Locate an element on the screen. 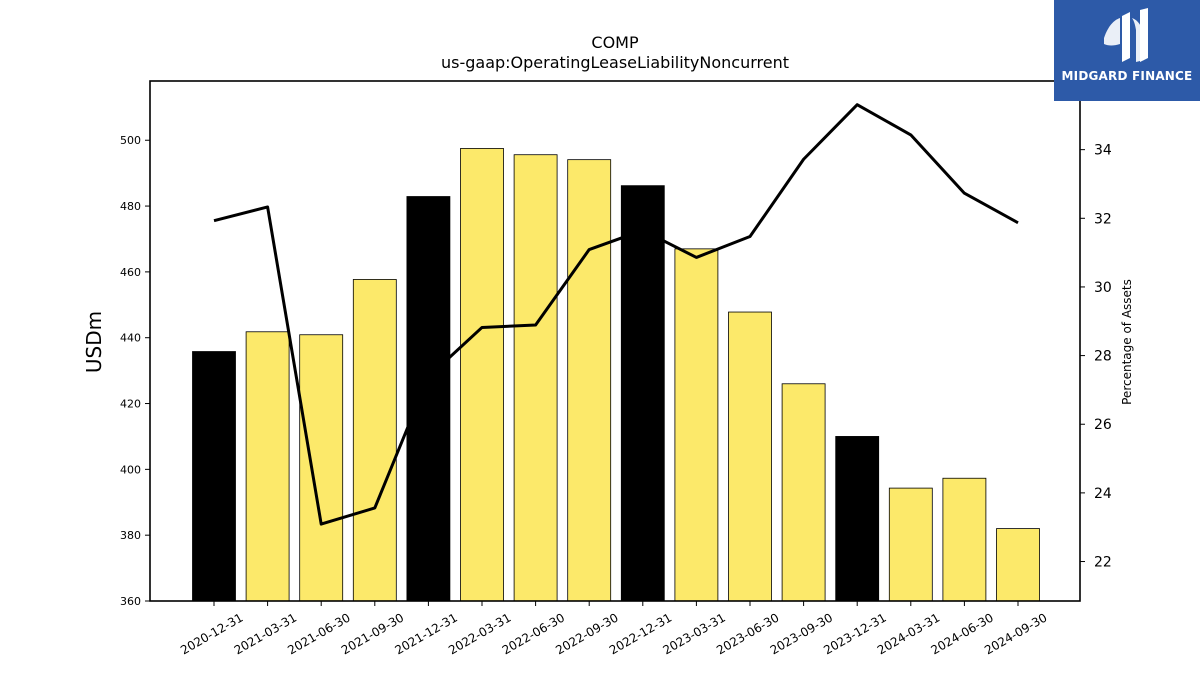 The image size is (1200, 675). y-tick-label-360: 360 is located at coordinates (130, 601).